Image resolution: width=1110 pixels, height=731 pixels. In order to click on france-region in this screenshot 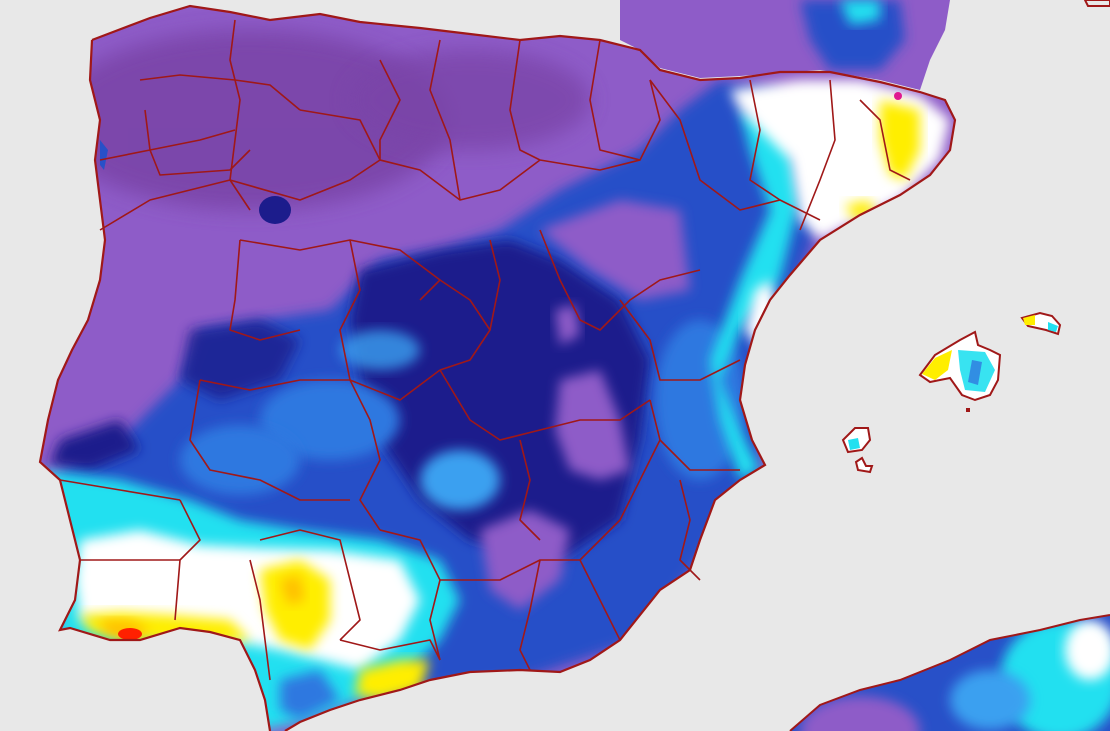, I will do `click(865, 45)`.